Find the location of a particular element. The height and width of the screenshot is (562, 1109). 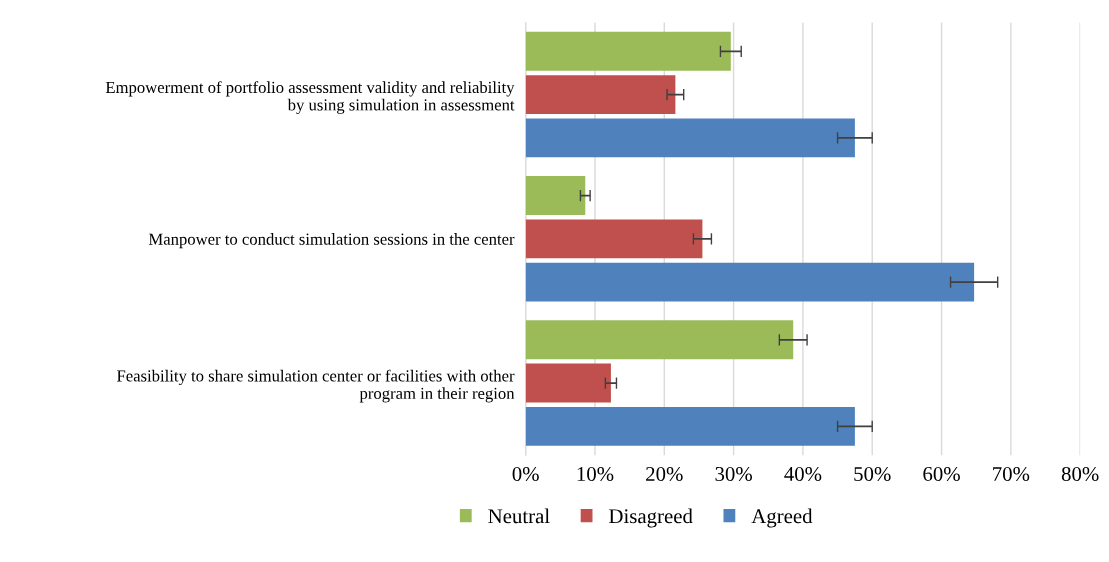

x-tick-label: 50% is located at coordinates (872, 474).